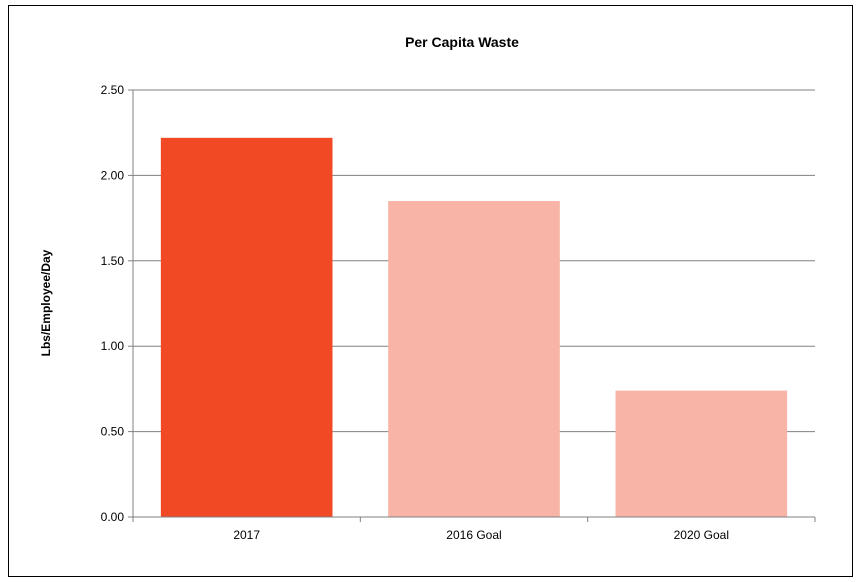 The image size is (862, 582). I want to click on y-tick-label: 2.50, so click(113, 90).